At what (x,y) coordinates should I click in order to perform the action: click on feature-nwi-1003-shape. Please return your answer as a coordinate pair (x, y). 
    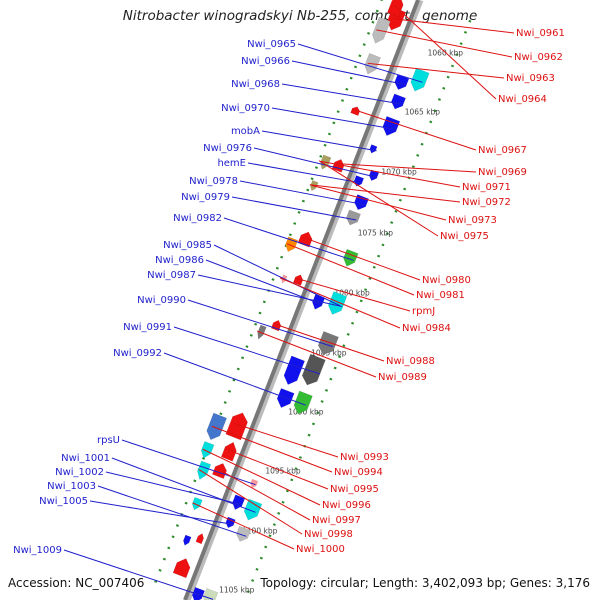
    Looking at the image, I should click on (243, 533).